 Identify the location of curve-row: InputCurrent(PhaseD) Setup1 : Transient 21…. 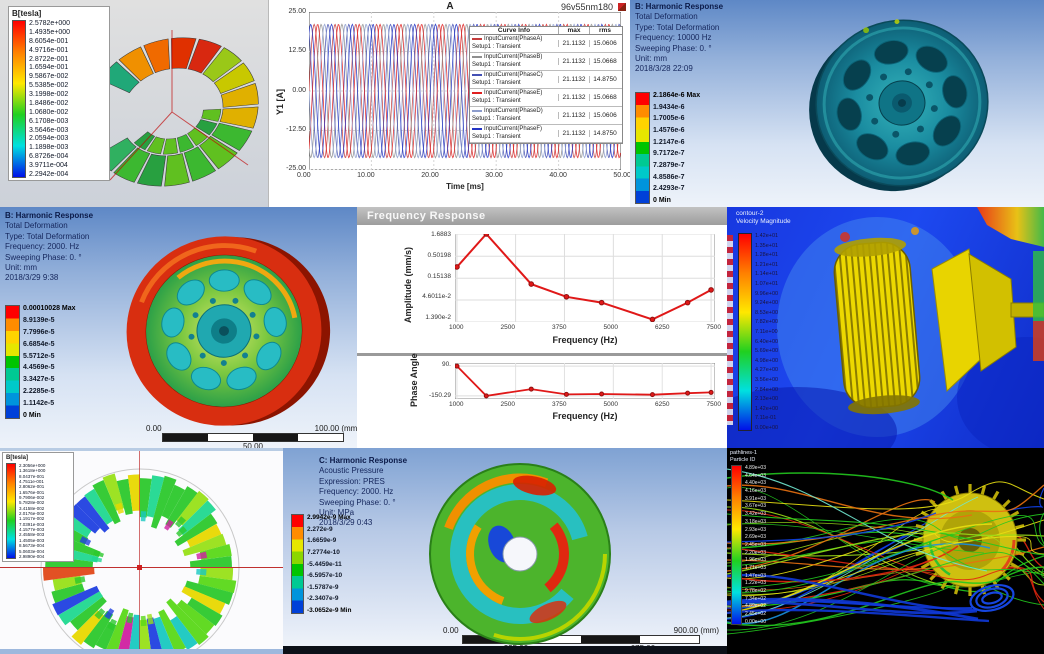
(546, 116).